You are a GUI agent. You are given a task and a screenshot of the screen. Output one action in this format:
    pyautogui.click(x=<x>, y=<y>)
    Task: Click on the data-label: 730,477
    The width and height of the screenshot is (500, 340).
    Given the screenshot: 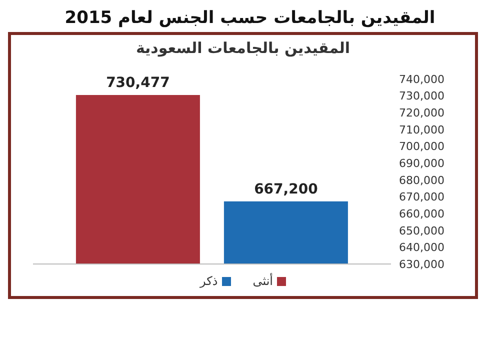 What is the action you would take?
    pyautogui.click(x=138, y=83)
    